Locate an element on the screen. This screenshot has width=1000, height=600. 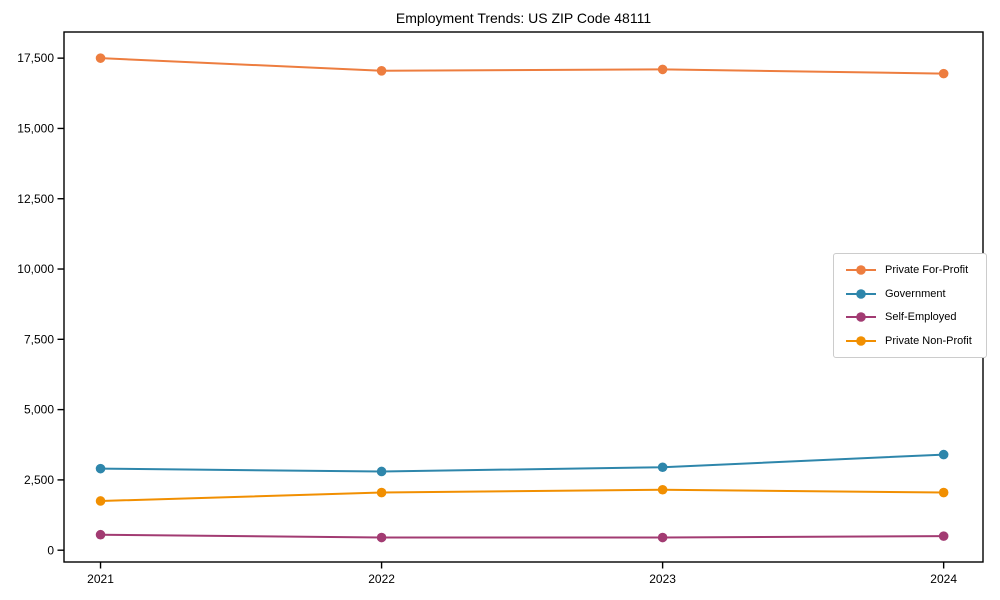
x-tick-label-2023: 2023 is located at coordinates (662, 579).